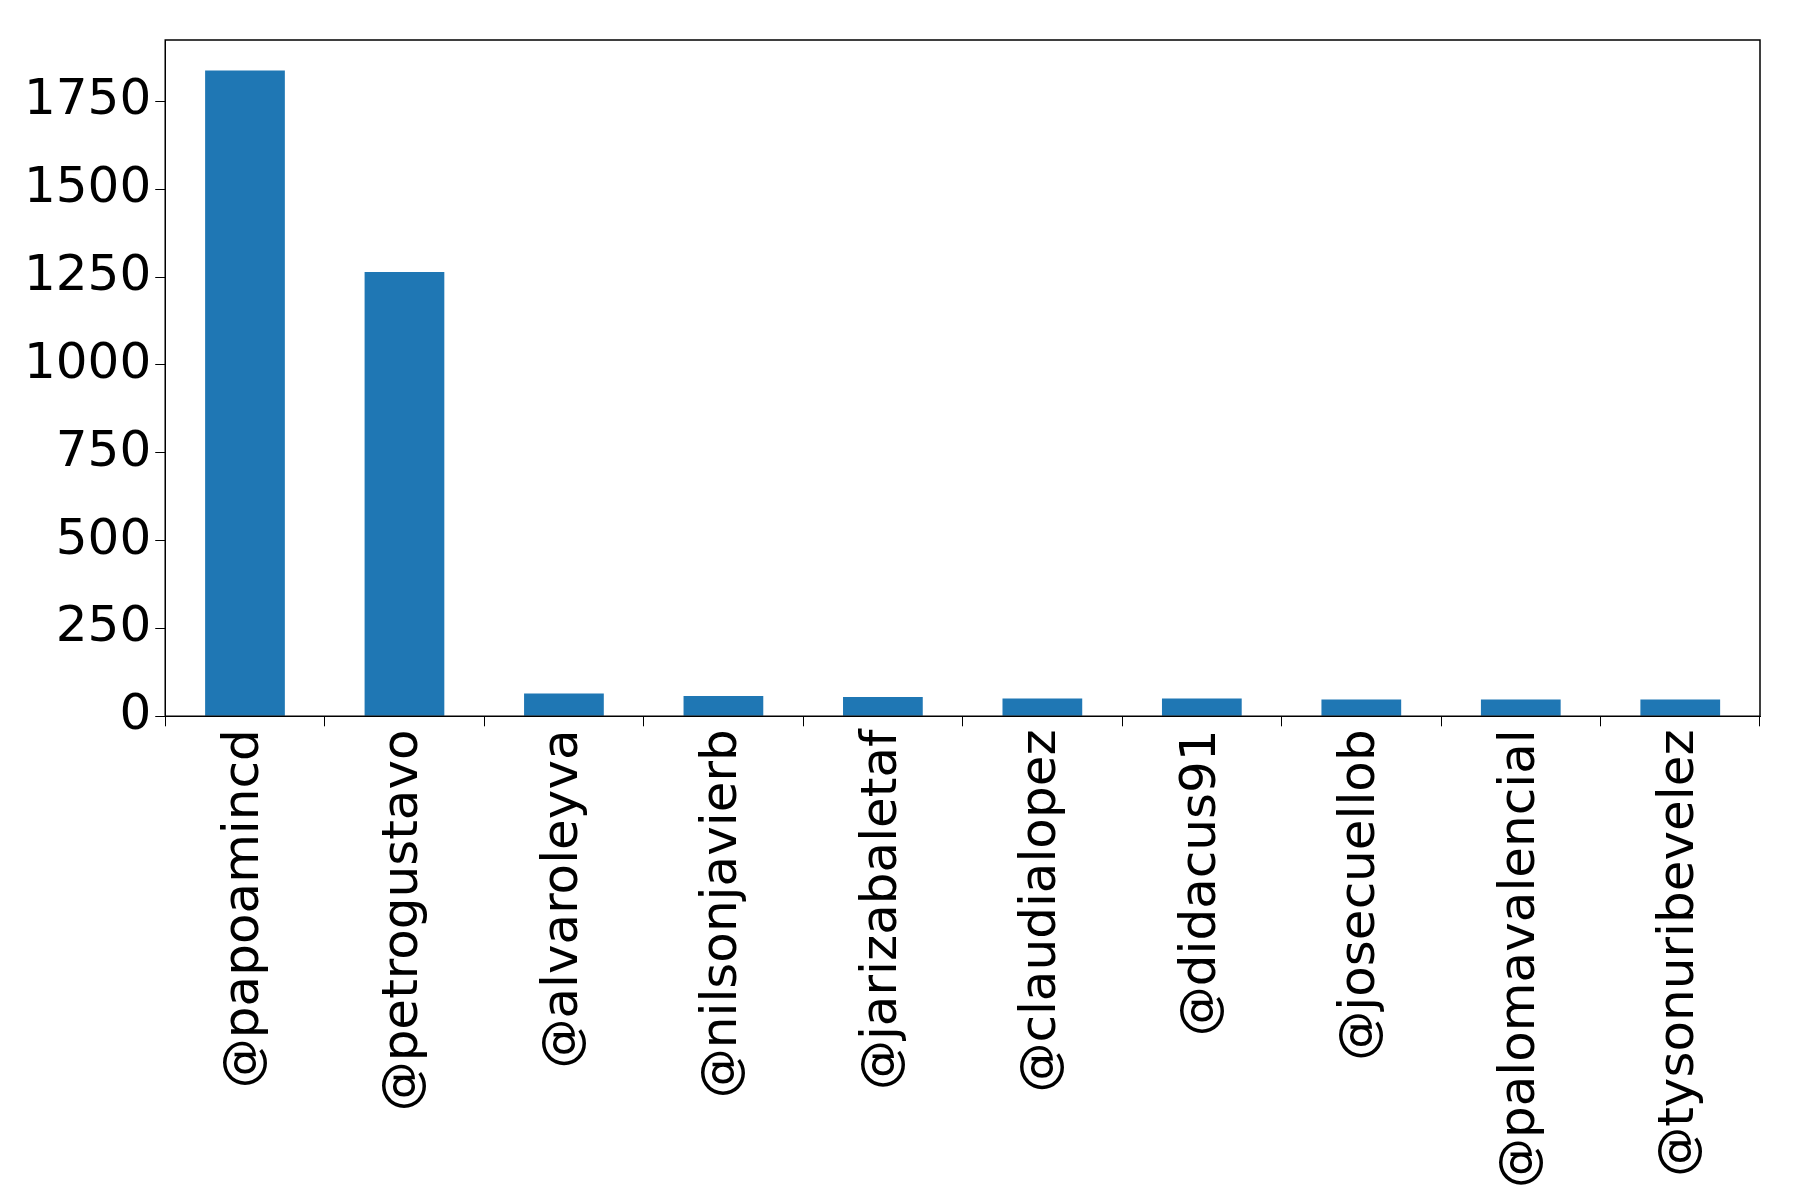 The height and width of the screenshot is (1201, 1798). What do you see at coordinates (719, 914) in the screenshot?
I see `x-tick-label: @nilsonjavierb` at bounding box center [719, 914].